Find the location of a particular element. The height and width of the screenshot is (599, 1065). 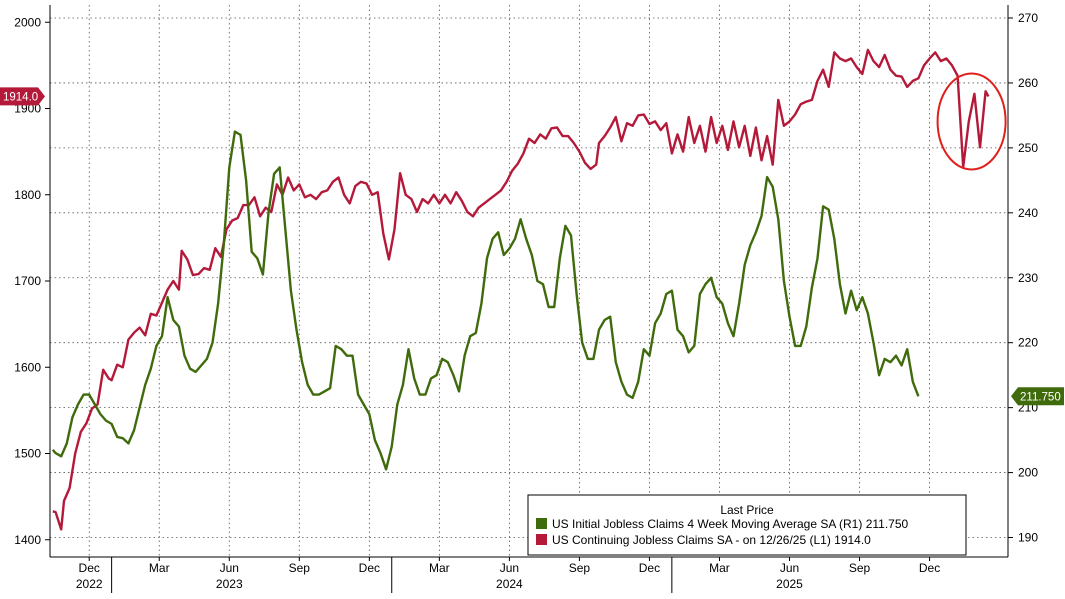

left-tick-label: 1800 is located at coordinates (27, 195).